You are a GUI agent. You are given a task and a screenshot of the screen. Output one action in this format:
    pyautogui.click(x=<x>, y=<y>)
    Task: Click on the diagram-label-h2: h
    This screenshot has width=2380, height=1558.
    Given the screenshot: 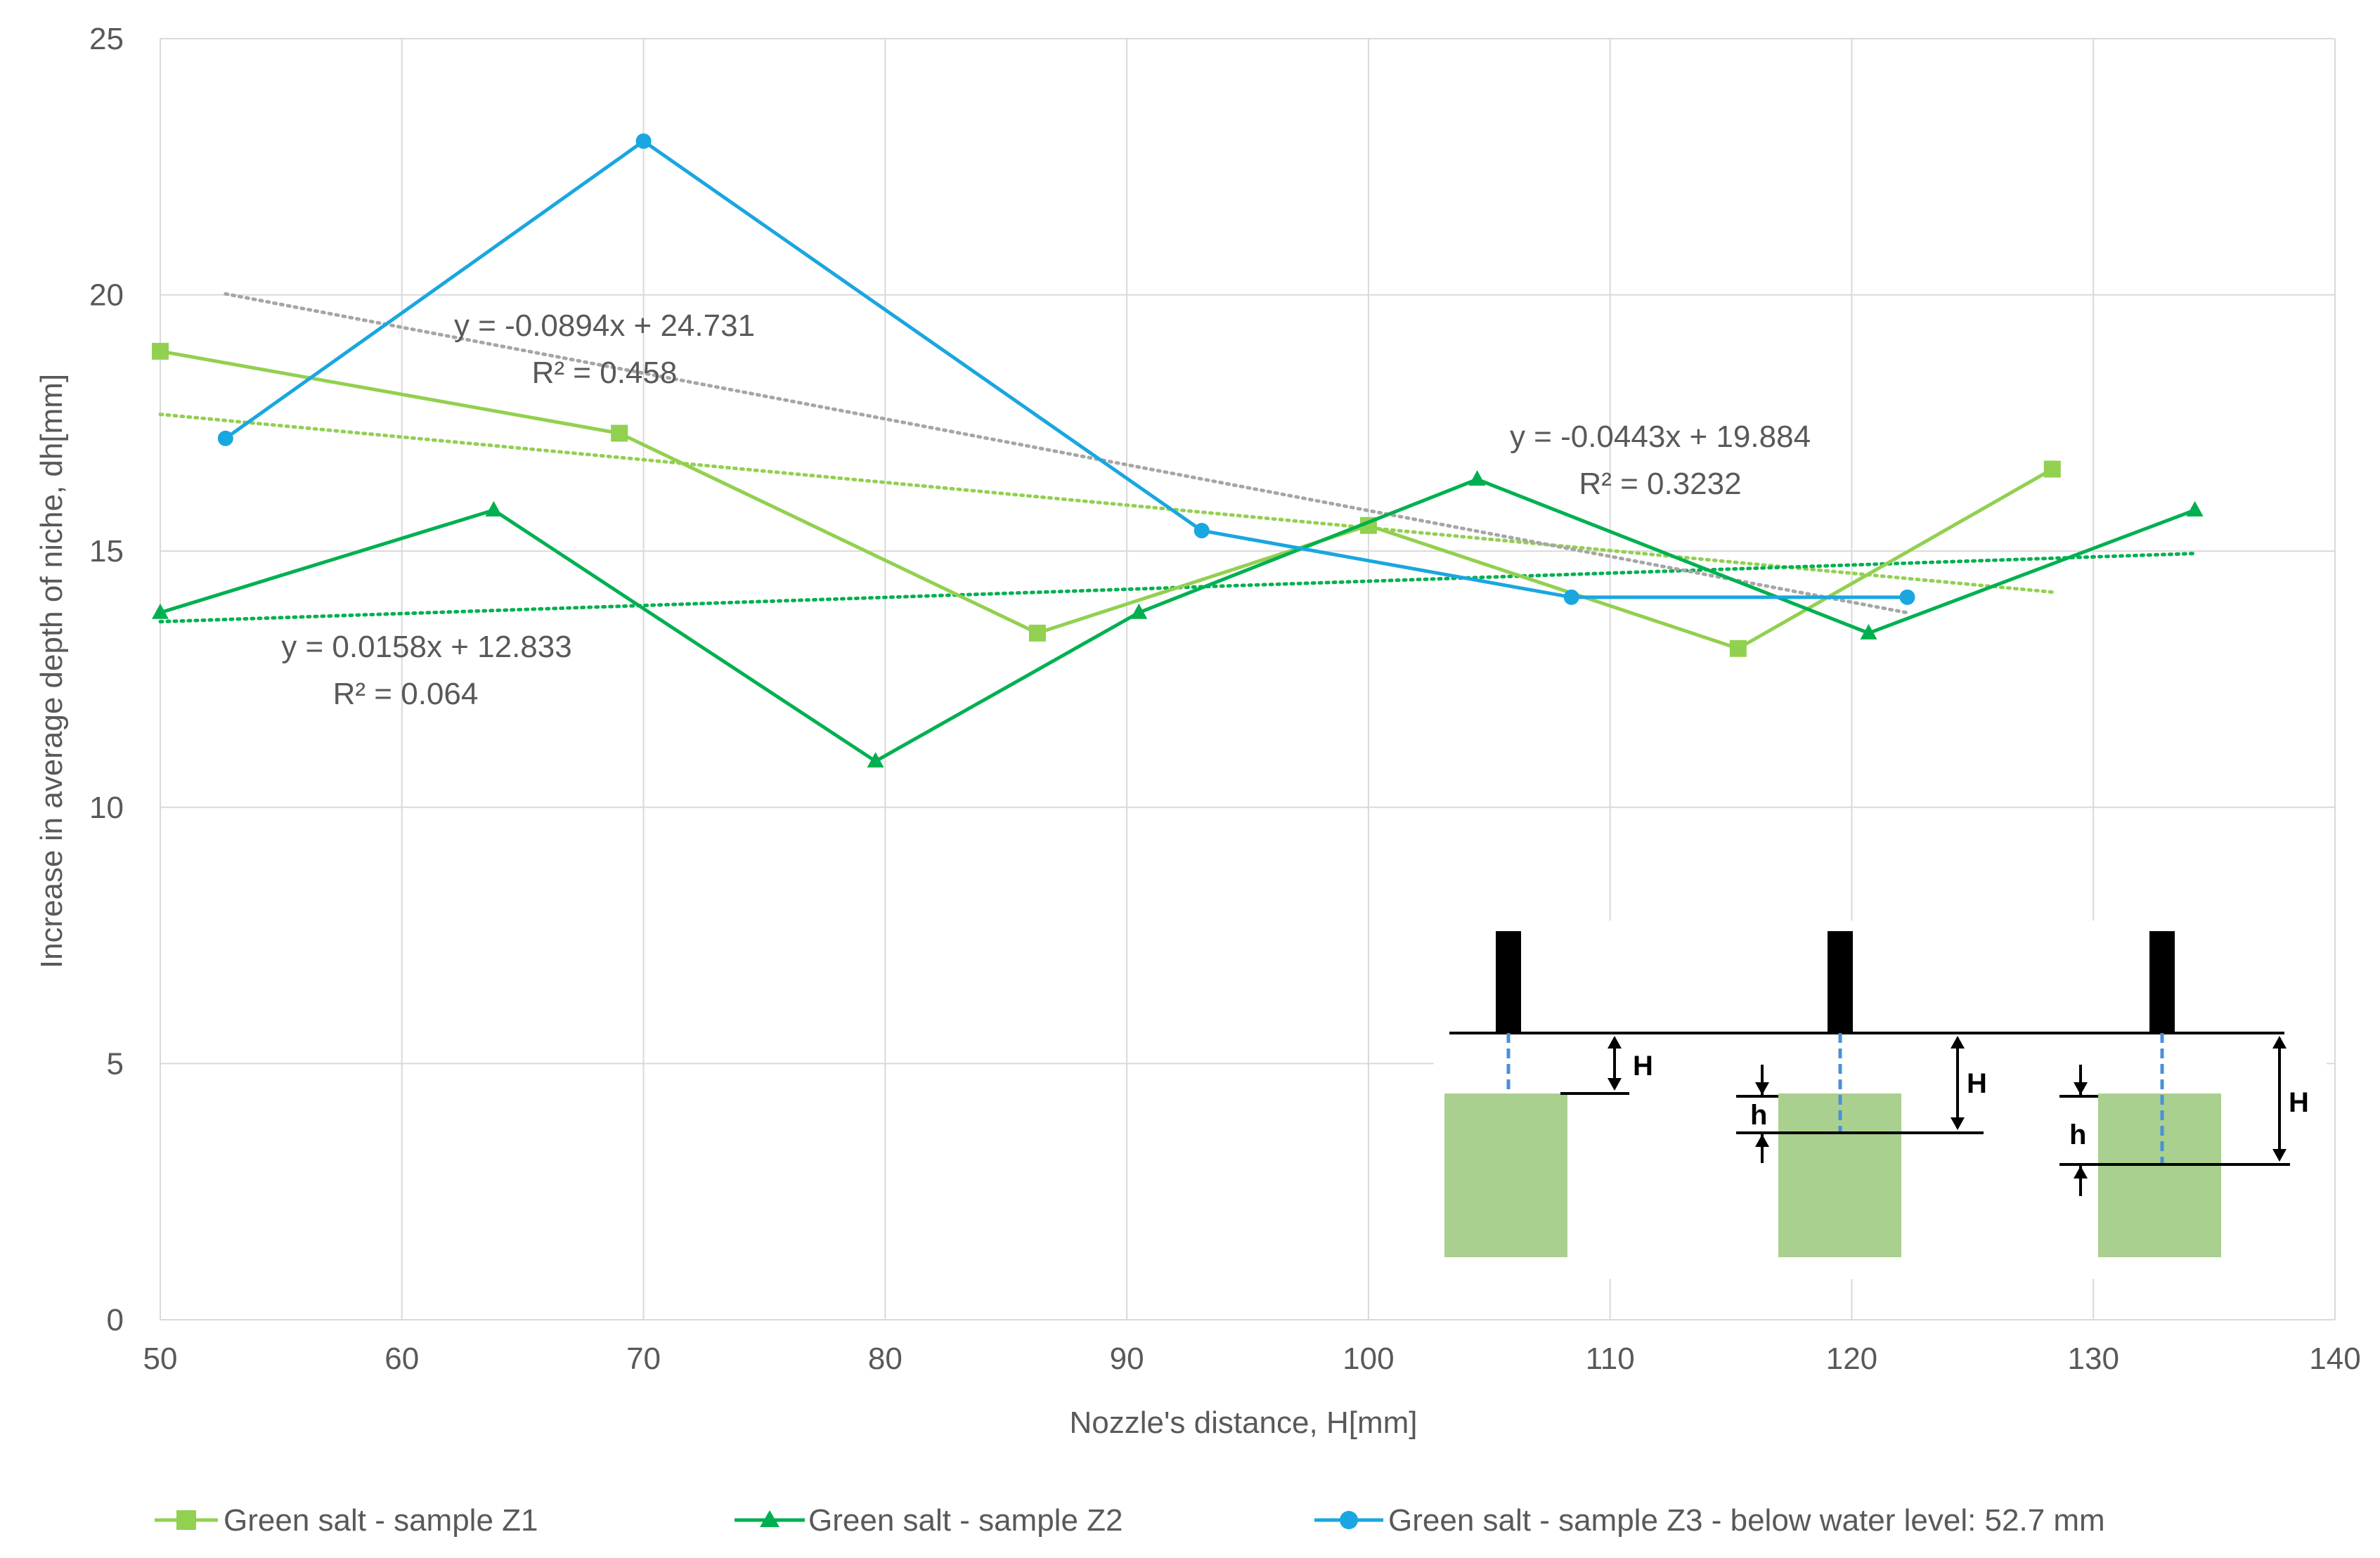 What is the action you would take?
    pyautogui.click(x=1759, y=1116)
    